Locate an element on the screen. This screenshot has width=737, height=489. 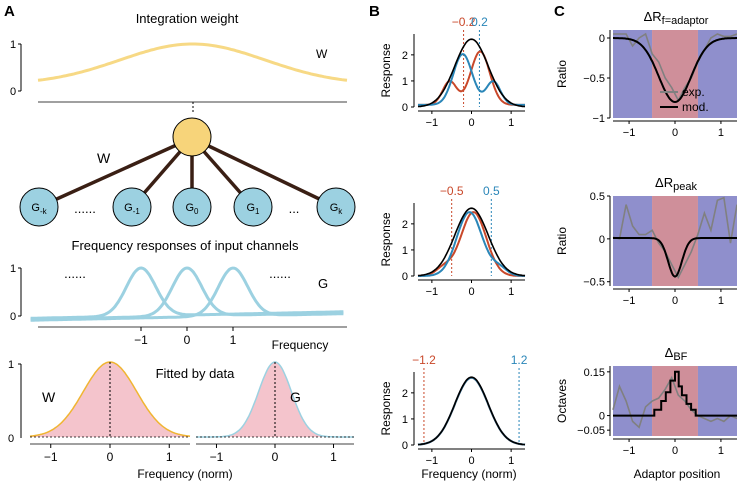
c-ytick-label: 0.5 is located at coordinates (597, 197).